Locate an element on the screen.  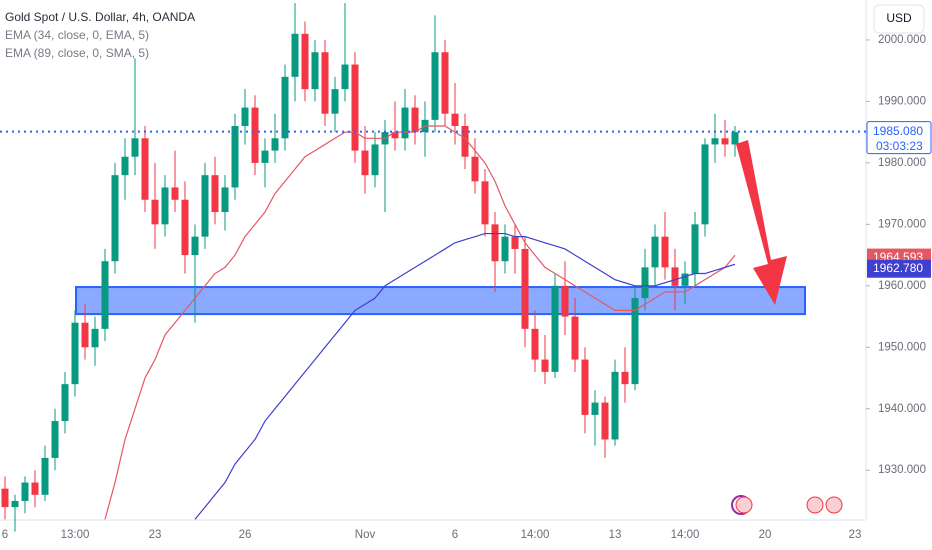
legend-ema34: EMA (34, close, 0, EMA, 5) is located at coordinates (77, 35).